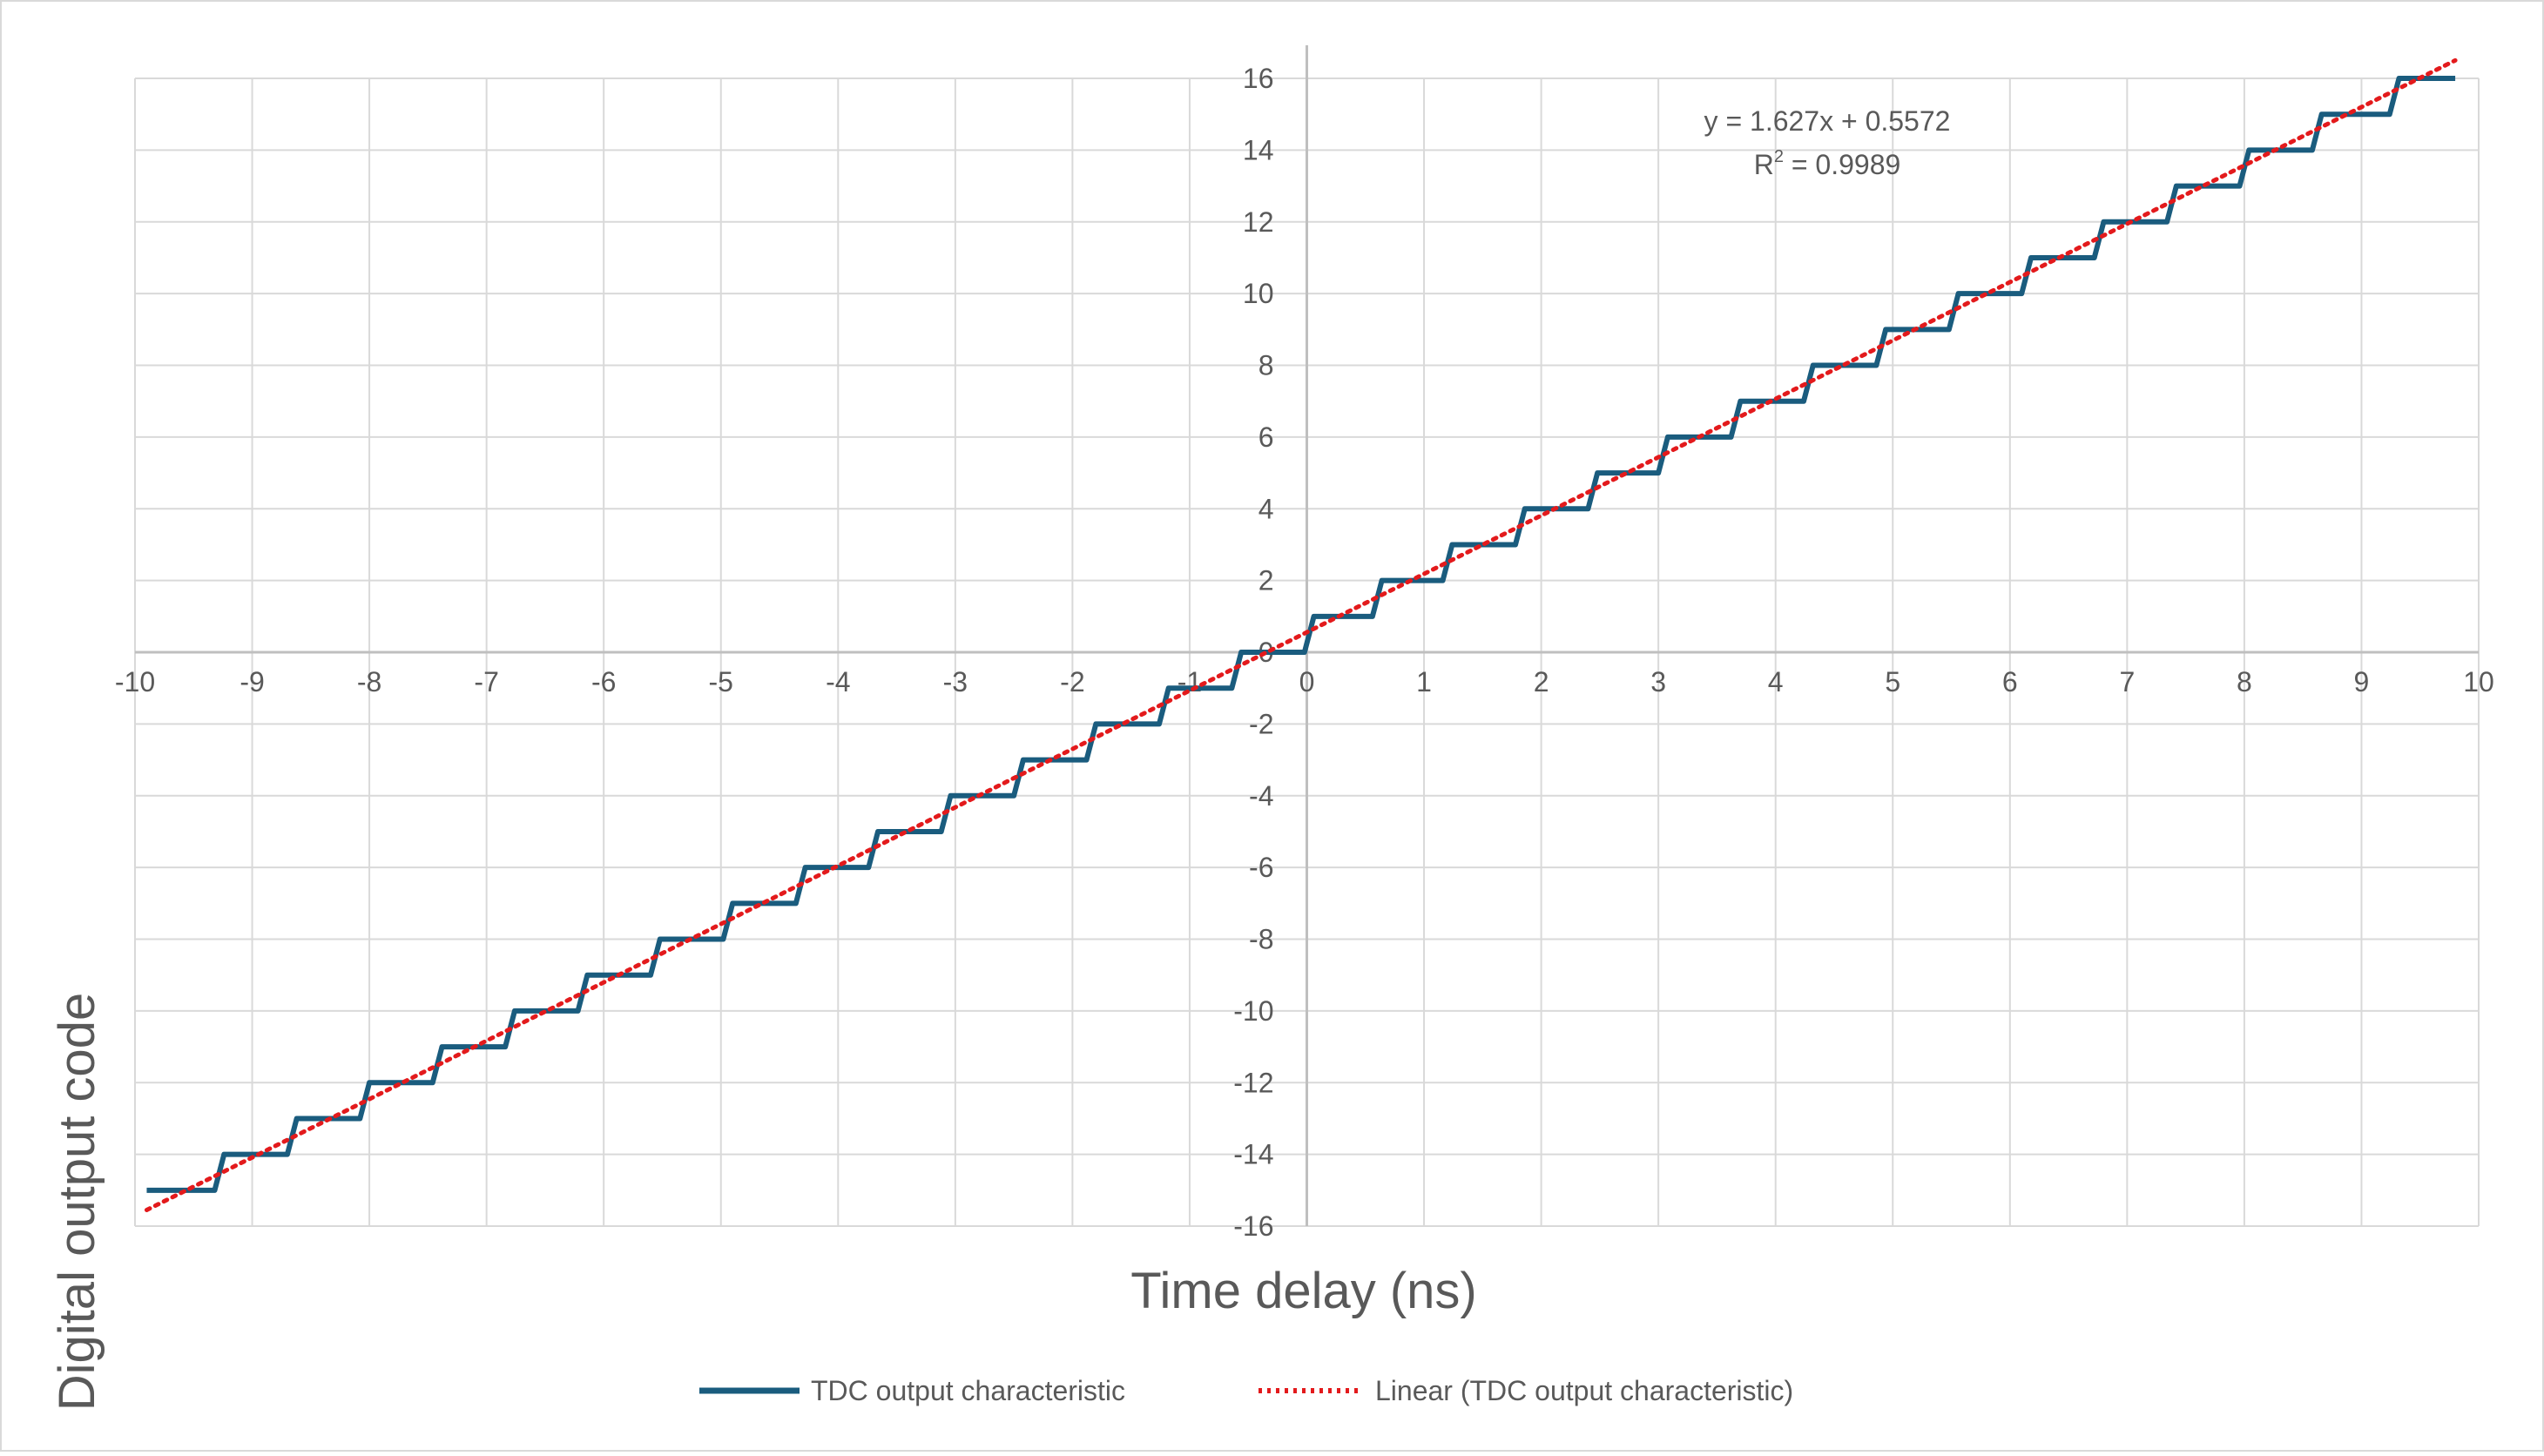 This screenshot has width=2544, height=1456. Describe the element at coordinates (1253, 1154) in the screenshot. I see `y-tick-label: -14` at that location.